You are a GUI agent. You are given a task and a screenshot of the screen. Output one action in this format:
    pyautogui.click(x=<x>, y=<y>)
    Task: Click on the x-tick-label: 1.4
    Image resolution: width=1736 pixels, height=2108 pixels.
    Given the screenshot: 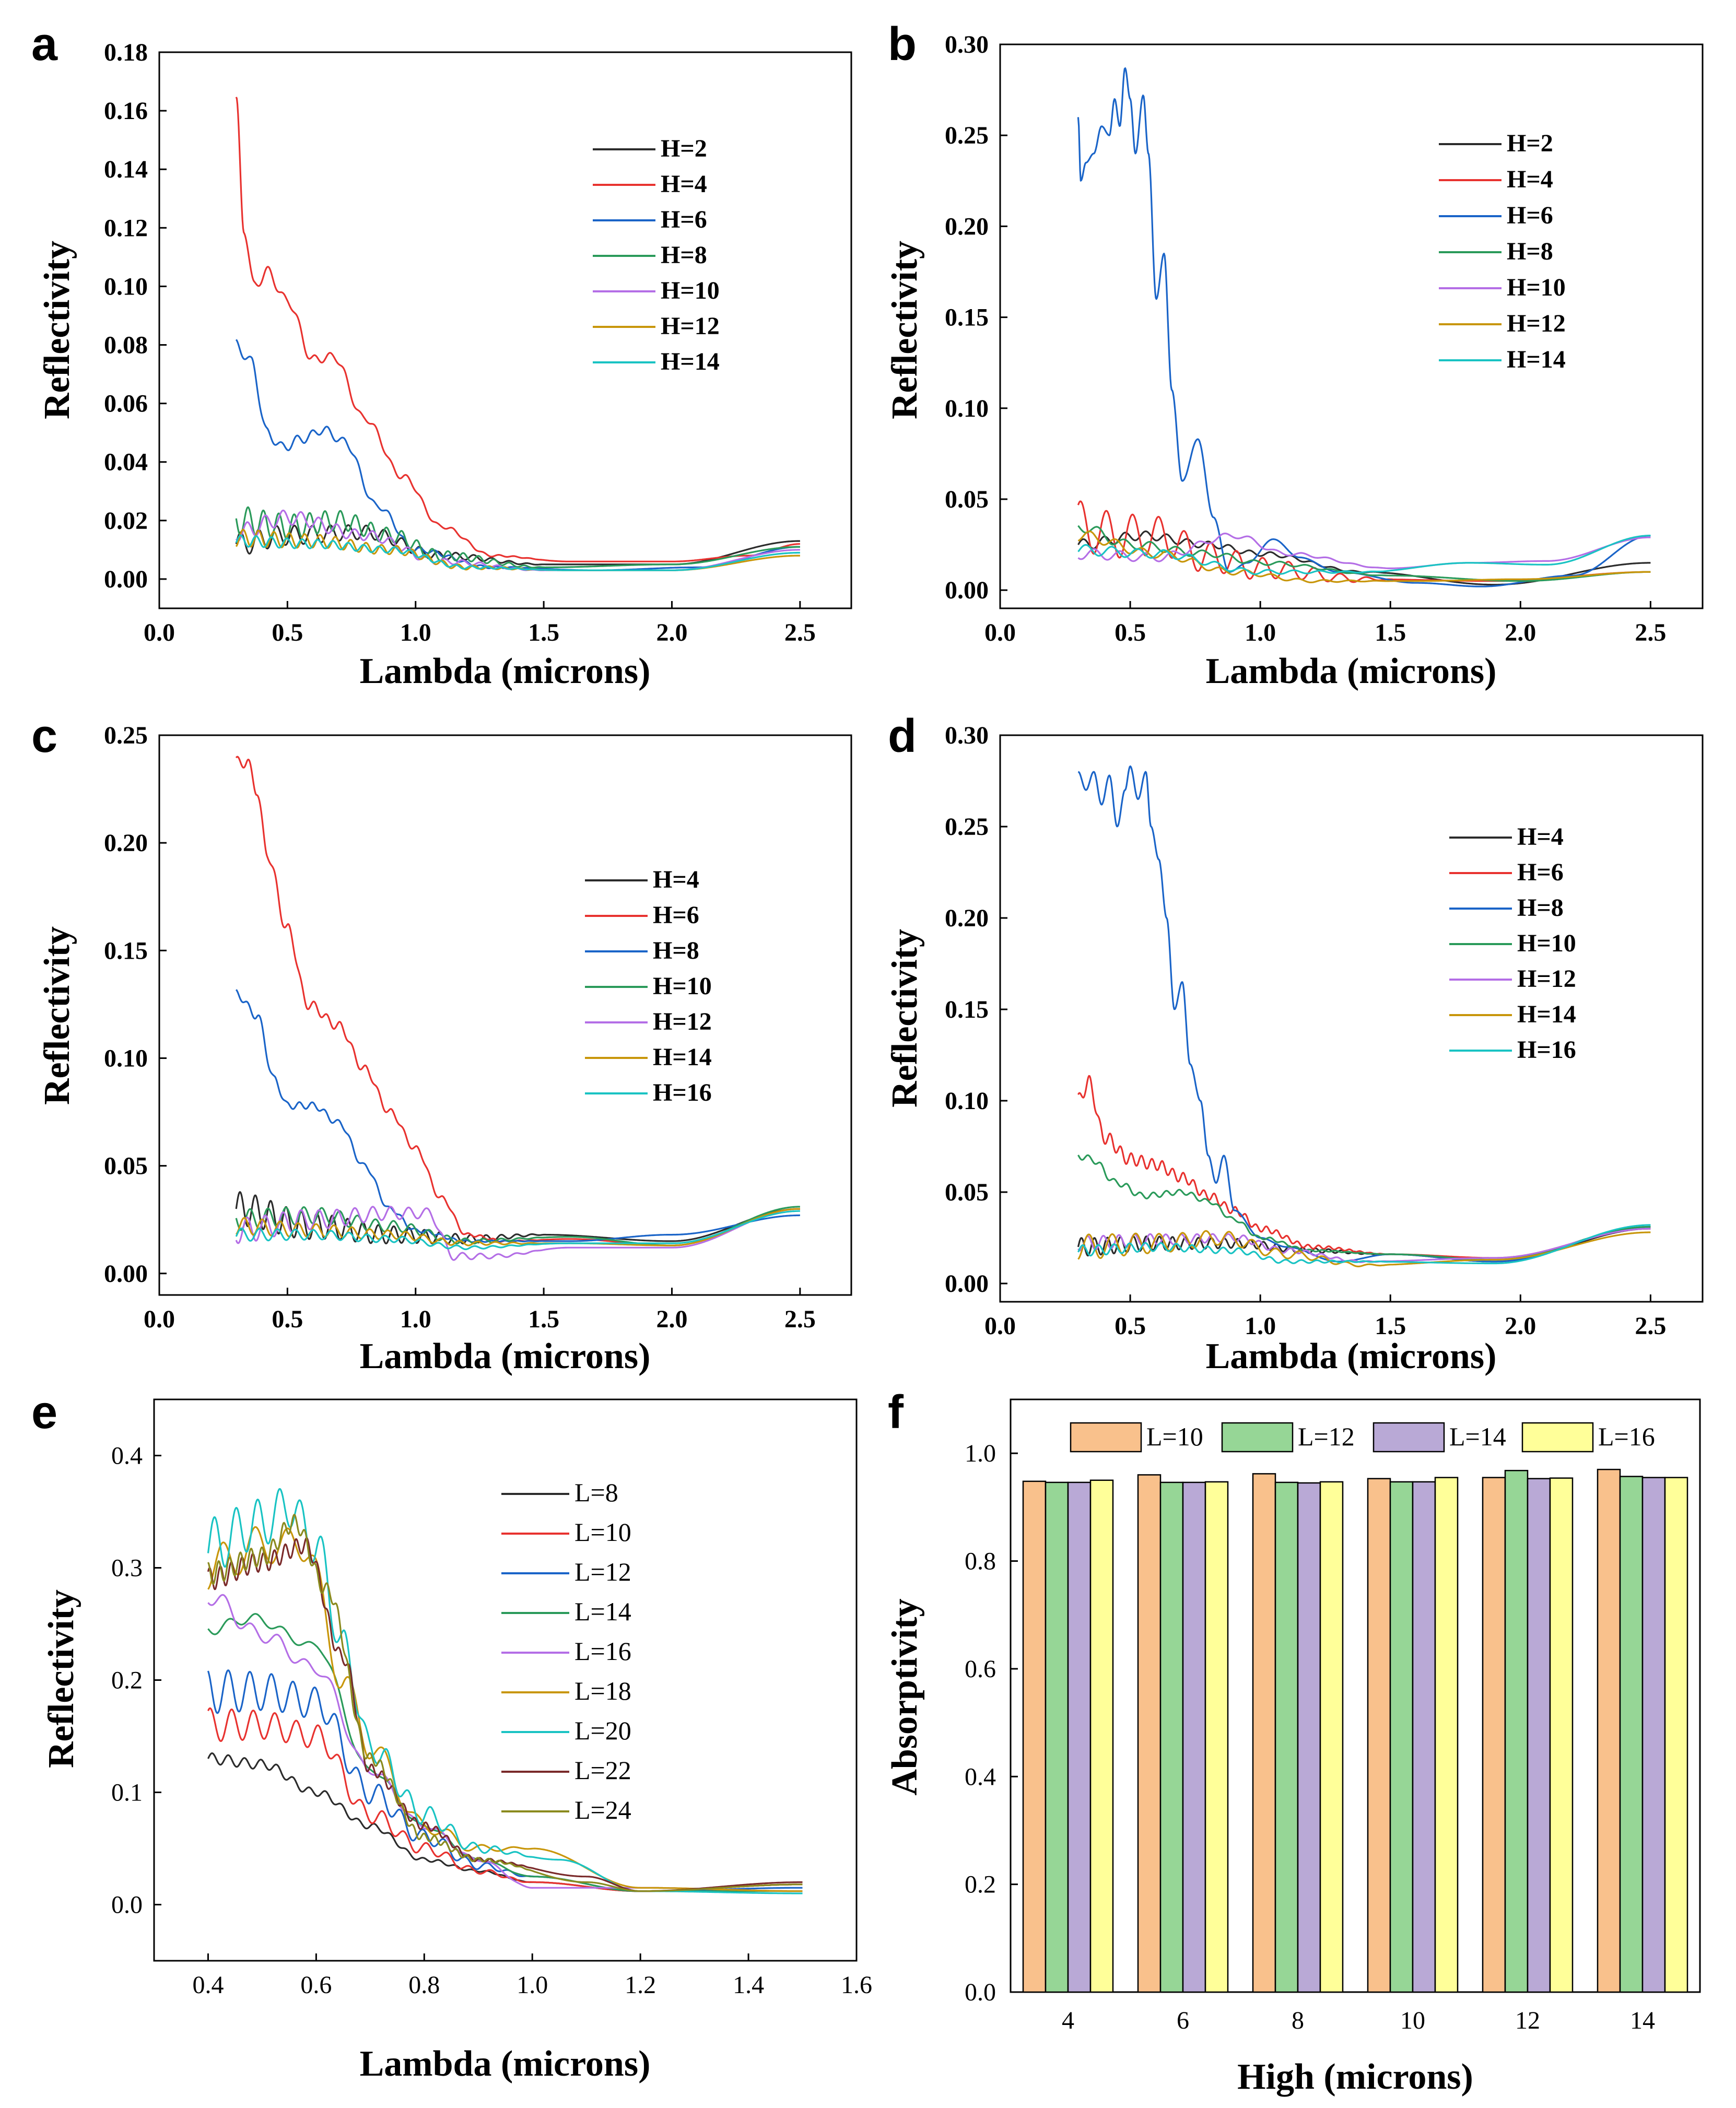 What is the action you would take?
    pyautogui.click(x=748, y=1985)
    